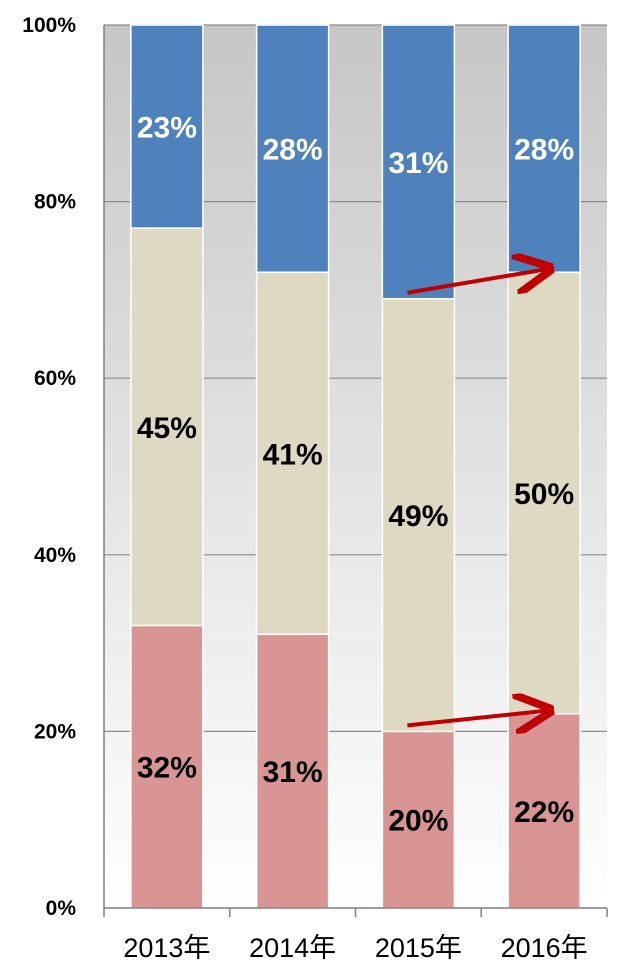  I want to click on data-label: 49%, so click(418, 516).